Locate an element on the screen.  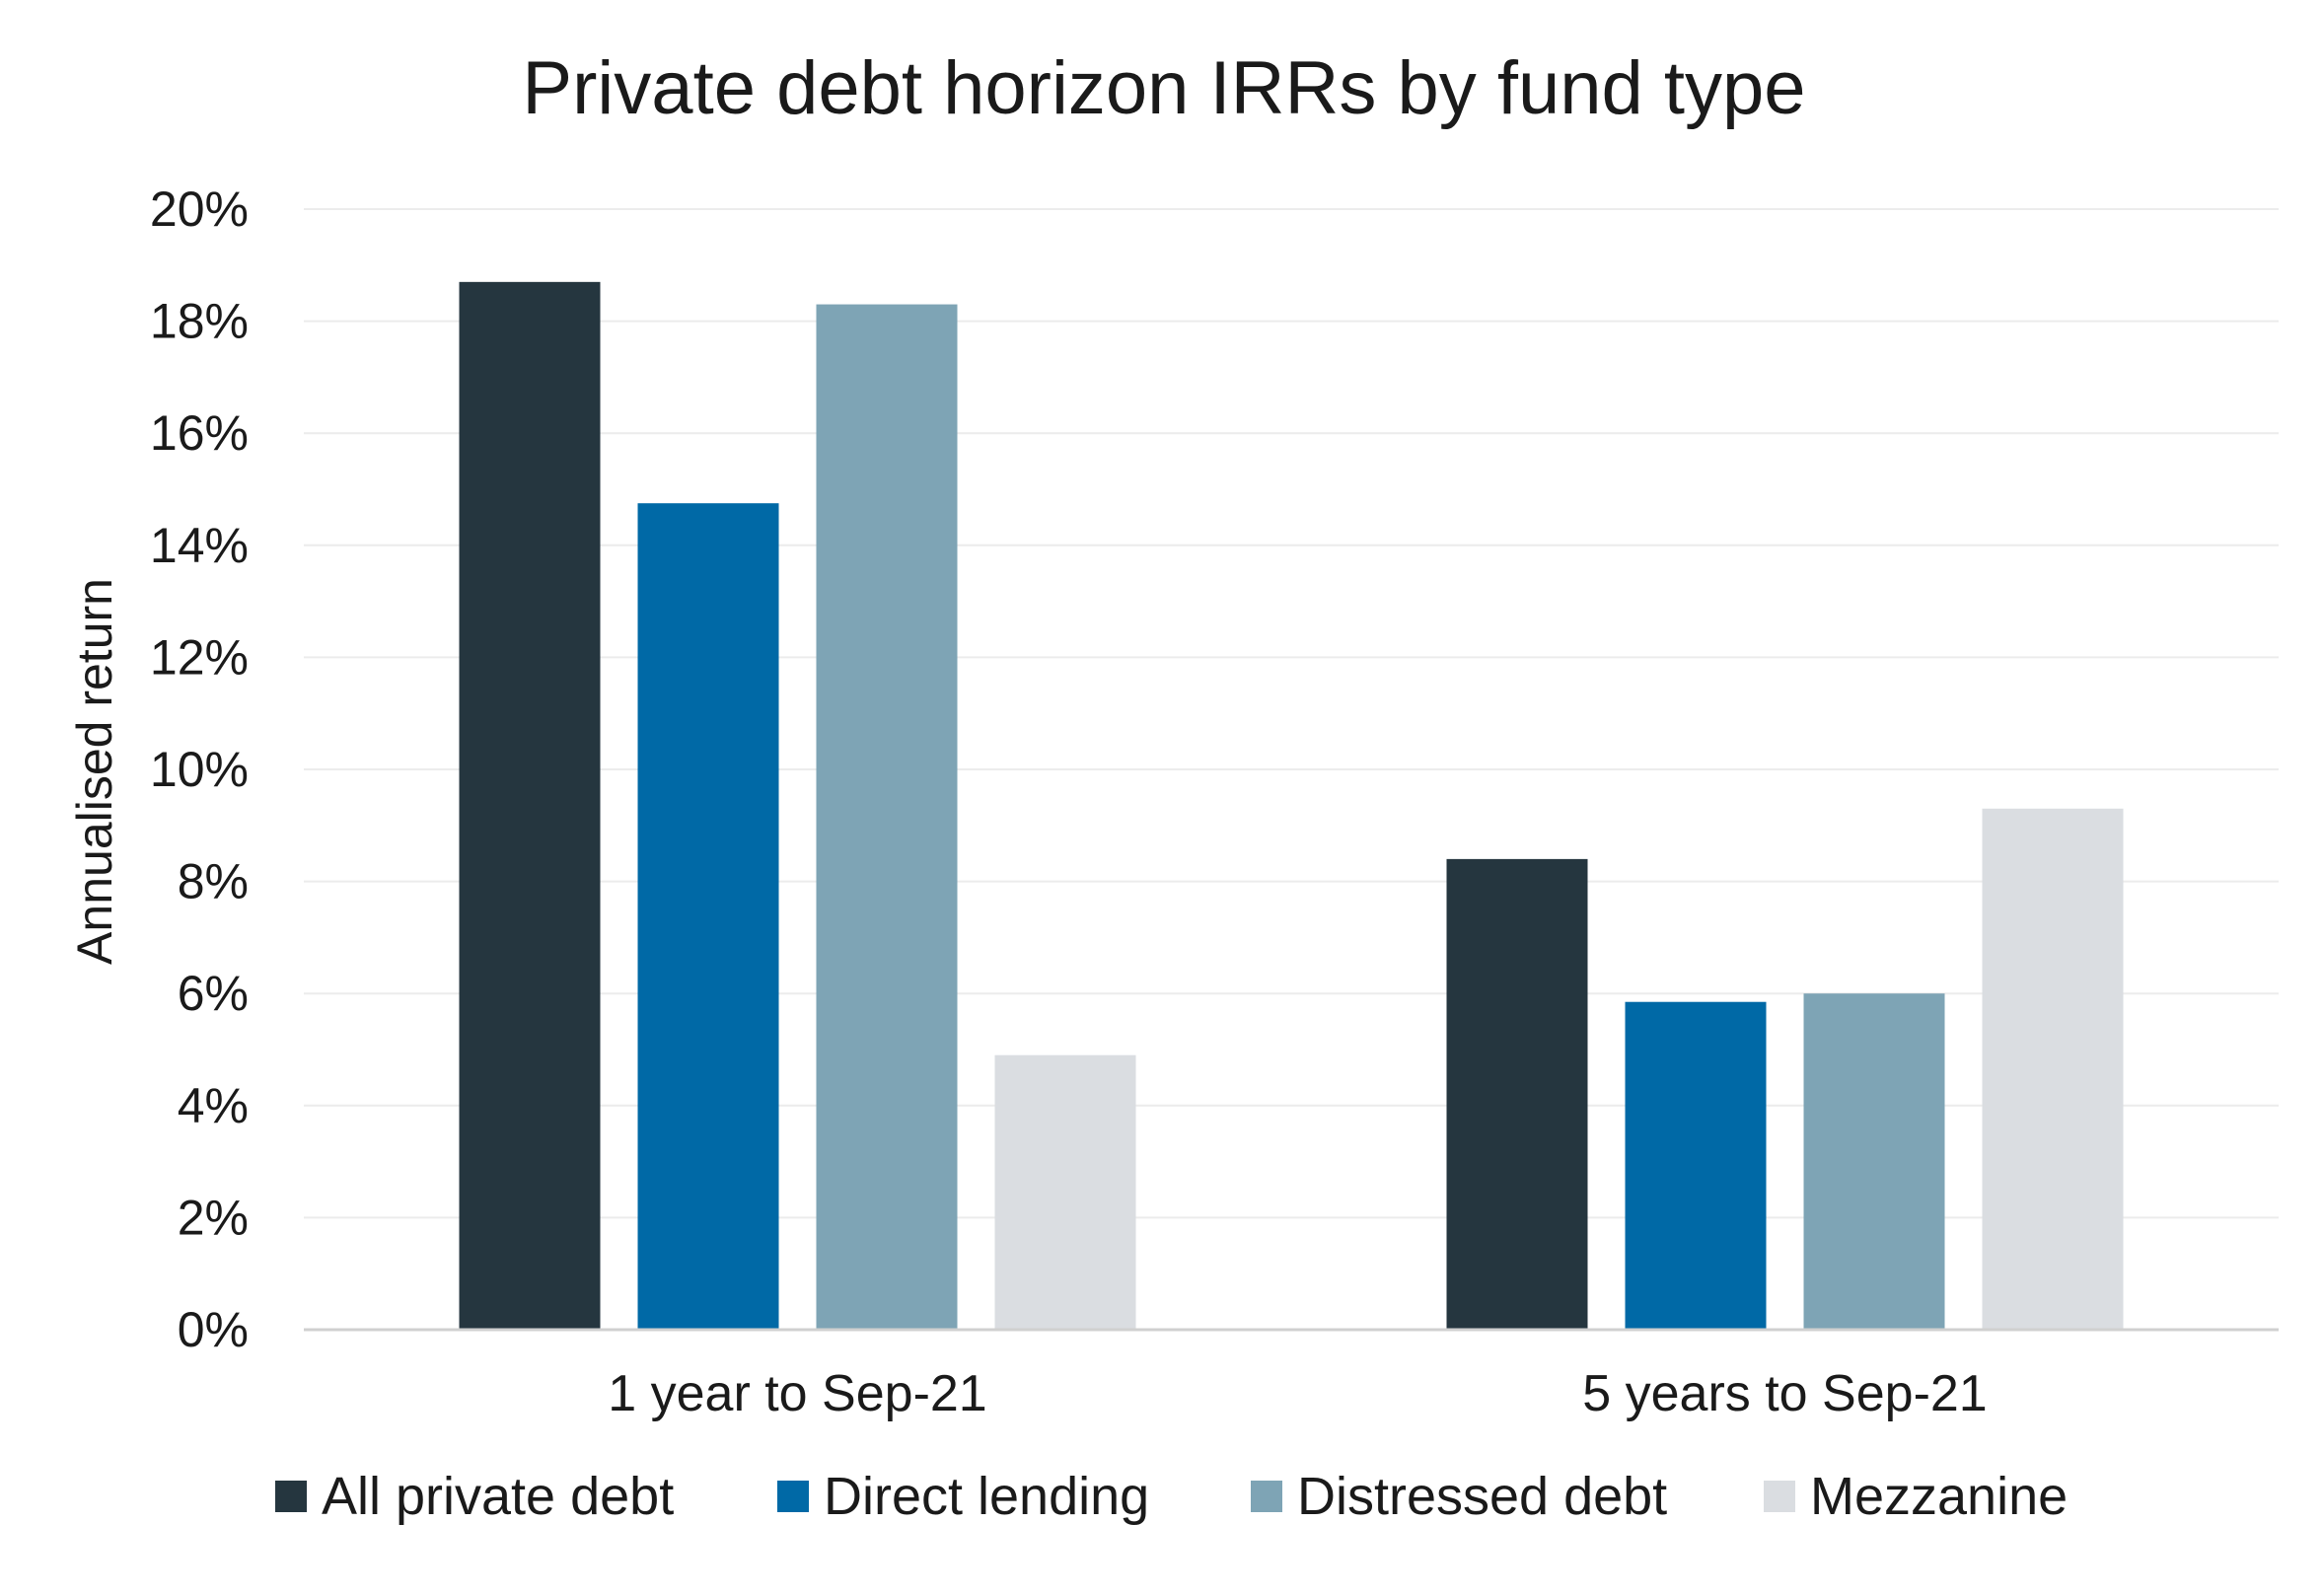
x-axis-categories: 1 year to Sep-21 5 years to Sep-21 is located at coordinates (1297, 1393).